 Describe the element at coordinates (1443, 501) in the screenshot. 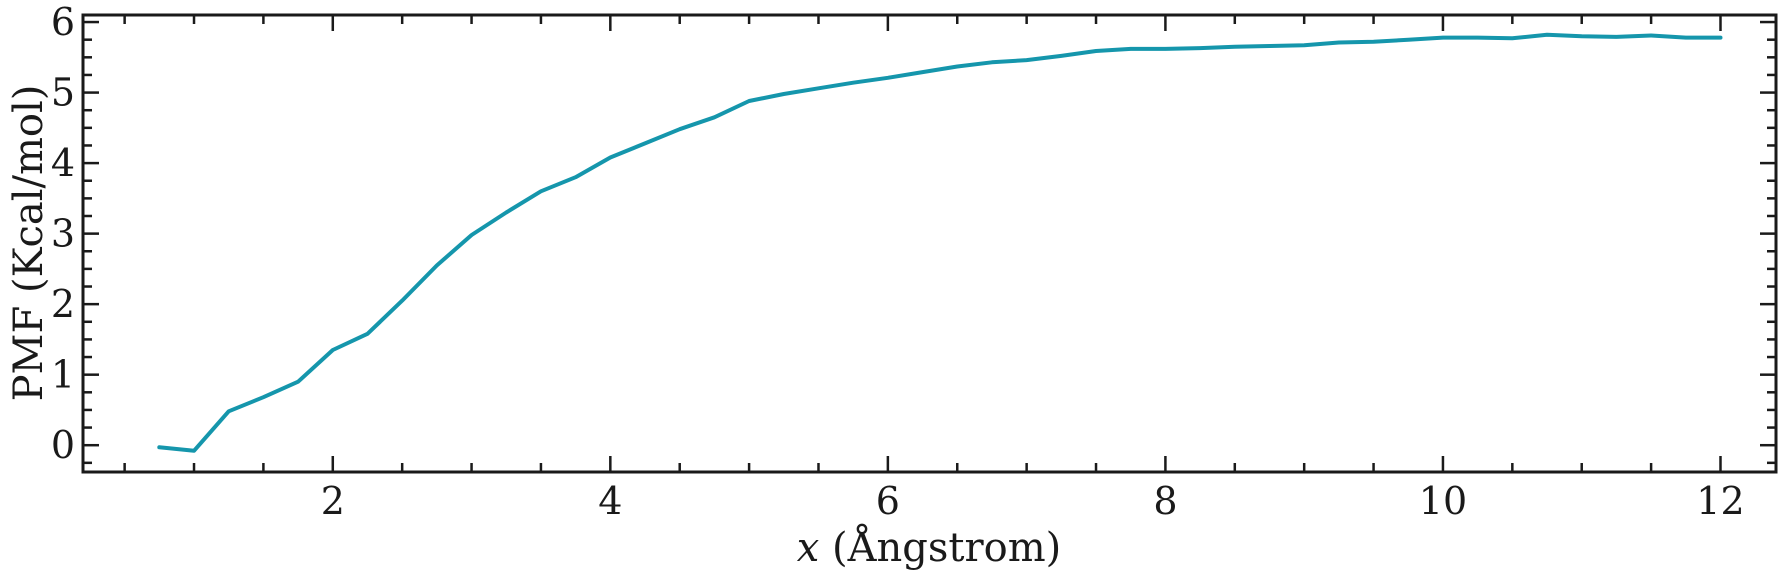

I see `x-tick-label: 10` at that location.